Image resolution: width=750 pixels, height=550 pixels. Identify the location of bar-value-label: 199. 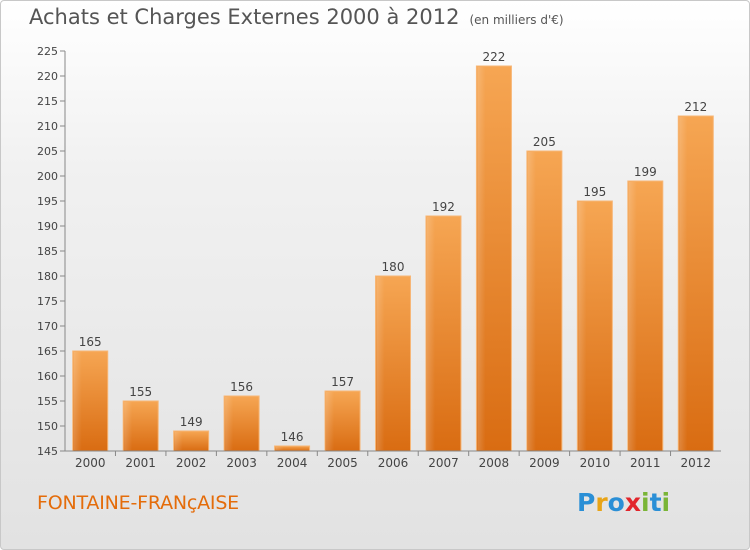
(645, 172).